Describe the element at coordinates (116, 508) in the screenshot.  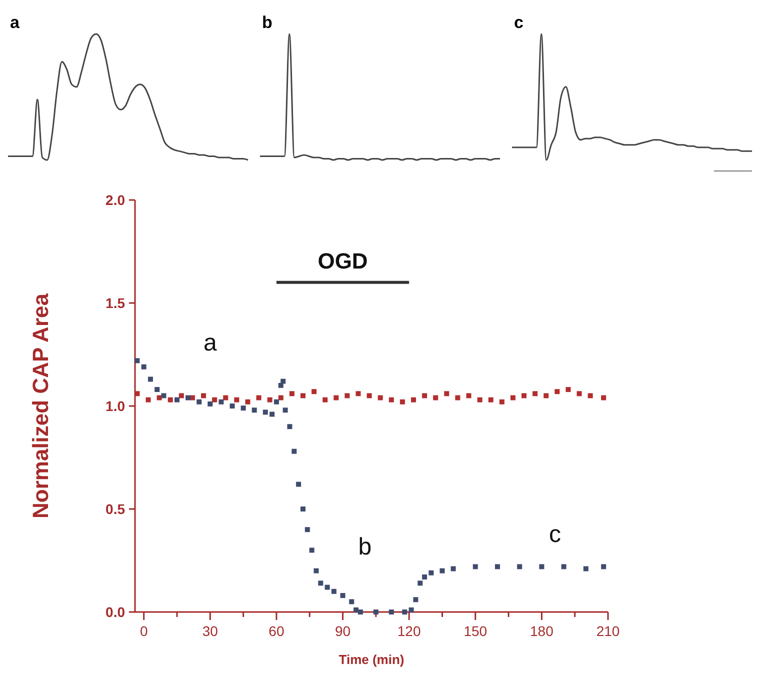
I see `y-tick-label: 0.5` at that location.